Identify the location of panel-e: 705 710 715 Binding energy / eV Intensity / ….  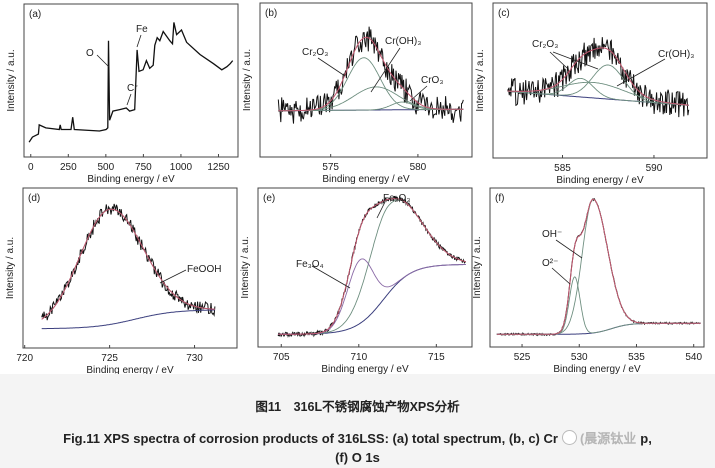
(356, 280).